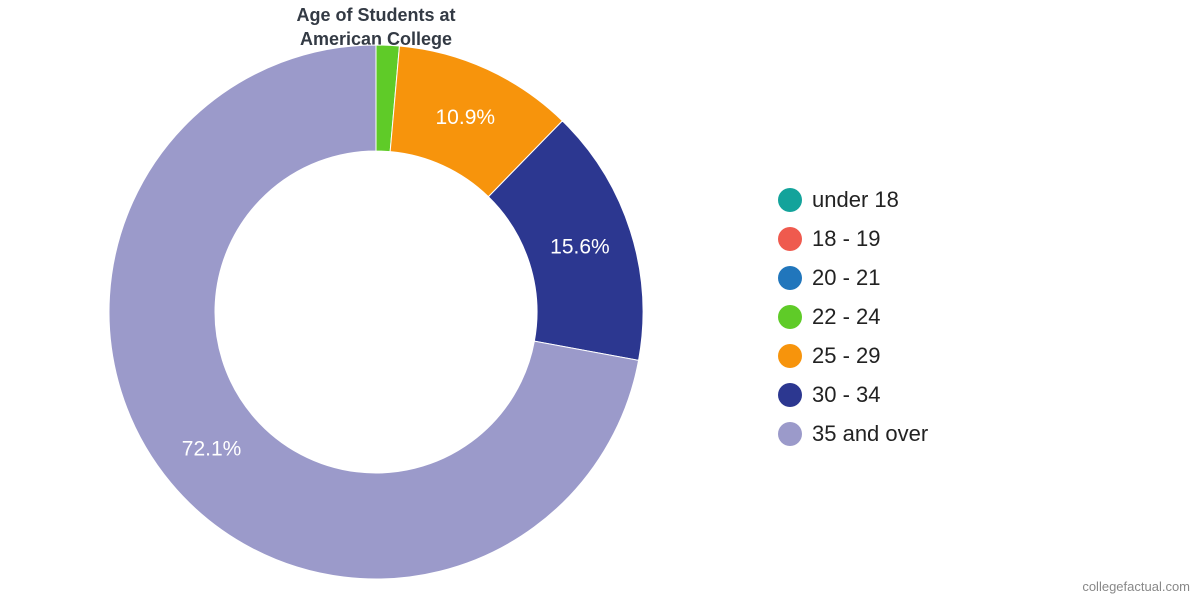 Image resolution: width=1200 pixels, height=600 pixels. Describe the element at coordinates (376, 39) in the screenshot. I see `chart-title-line-2: American College` at that location.